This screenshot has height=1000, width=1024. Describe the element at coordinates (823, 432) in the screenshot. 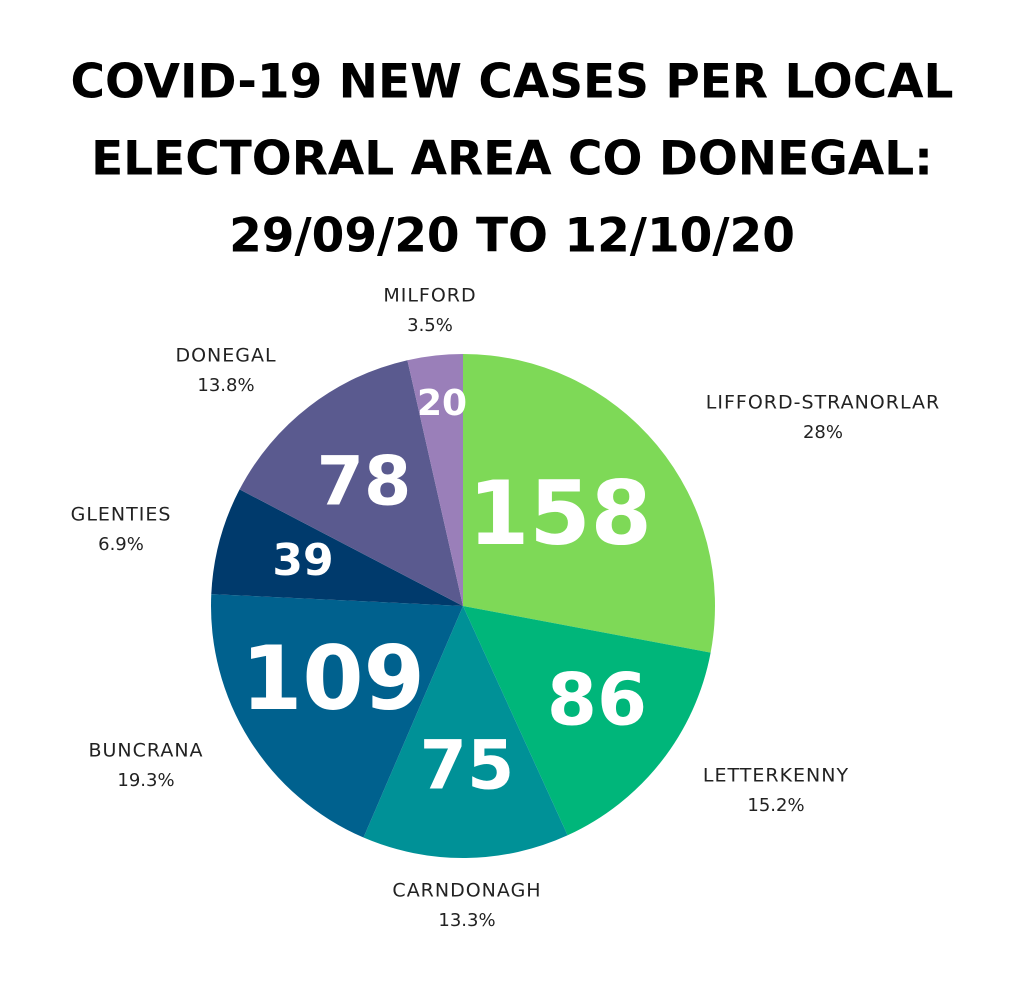

I see `percent-label: 28%` at that location.